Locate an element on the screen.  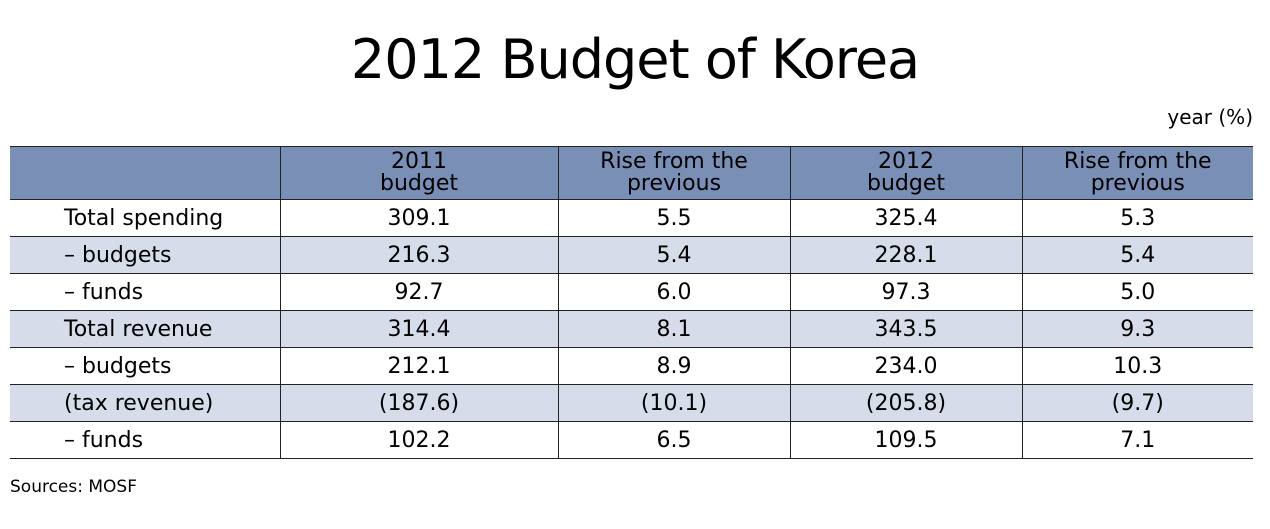
cell-value: 102.2 is located at coordinates (418, 440).